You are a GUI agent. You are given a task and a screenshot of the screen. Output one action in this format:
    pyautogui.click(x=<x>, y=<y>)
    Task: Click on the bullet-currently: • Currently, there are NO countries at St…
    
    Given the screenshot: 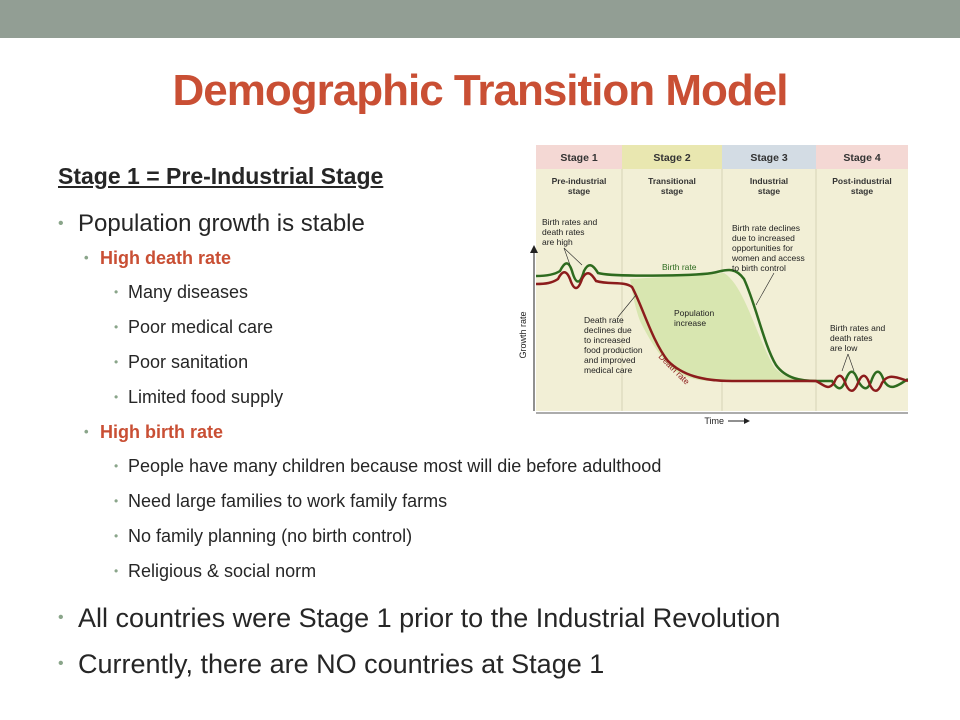 What is the action you would take?
    pyautogui.click(x=498, y=664)
    